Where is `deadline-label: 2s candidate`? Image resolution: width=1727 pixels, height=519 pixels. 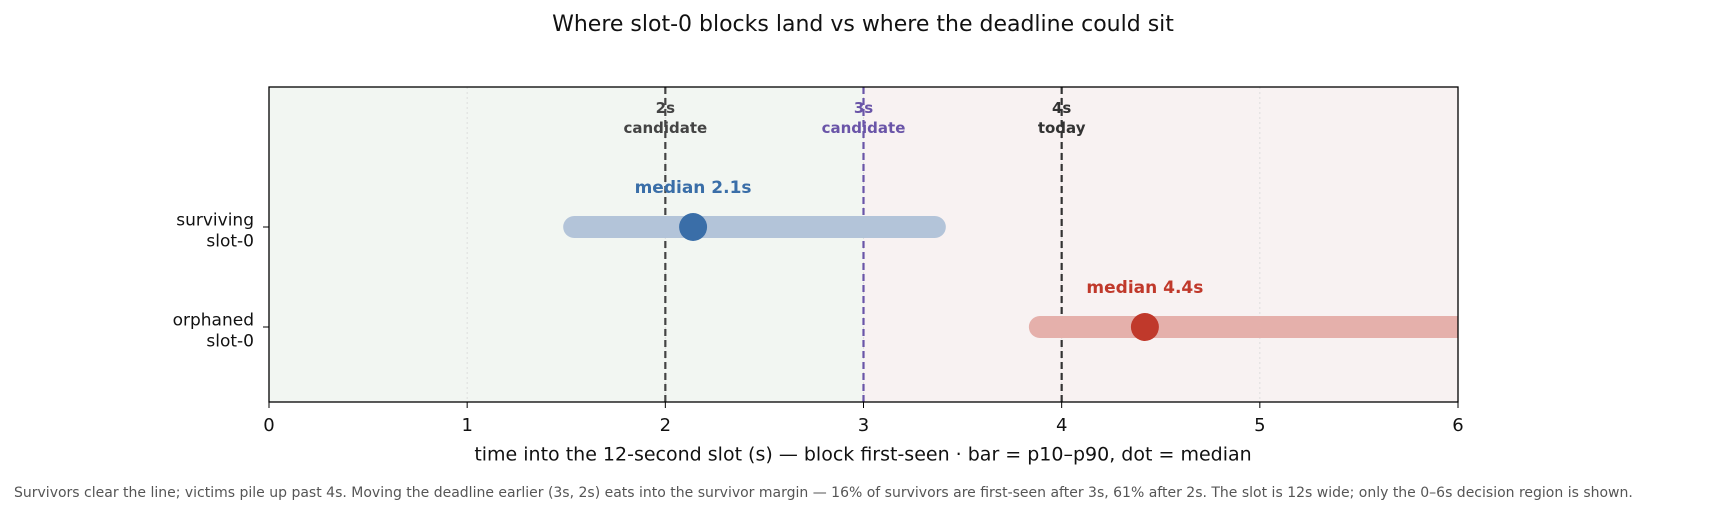
deadline-label: 2s candidate is located at coordinates (665, 118).